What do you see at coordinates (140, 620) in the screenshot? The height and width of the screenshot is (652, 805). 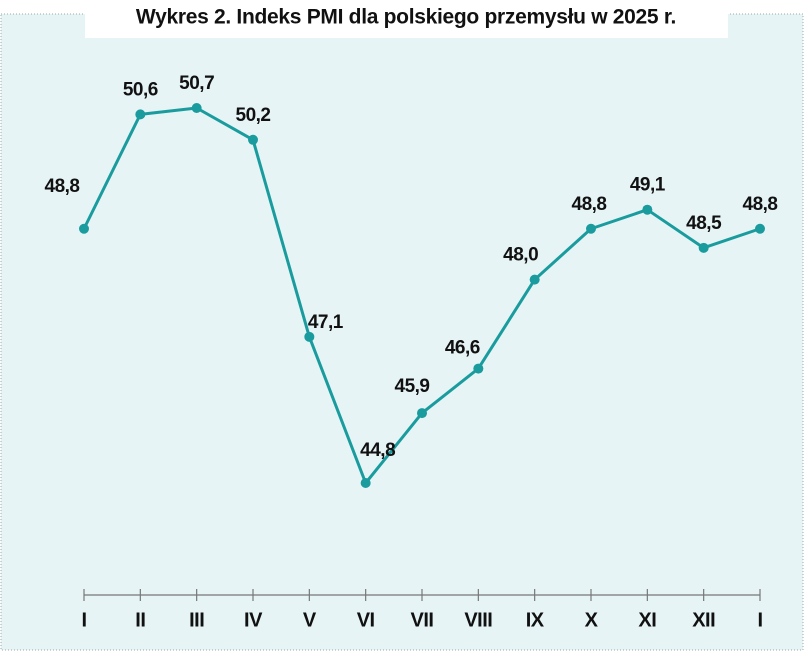 I see `x-tick-label: II` at bounding box center [140, 620].